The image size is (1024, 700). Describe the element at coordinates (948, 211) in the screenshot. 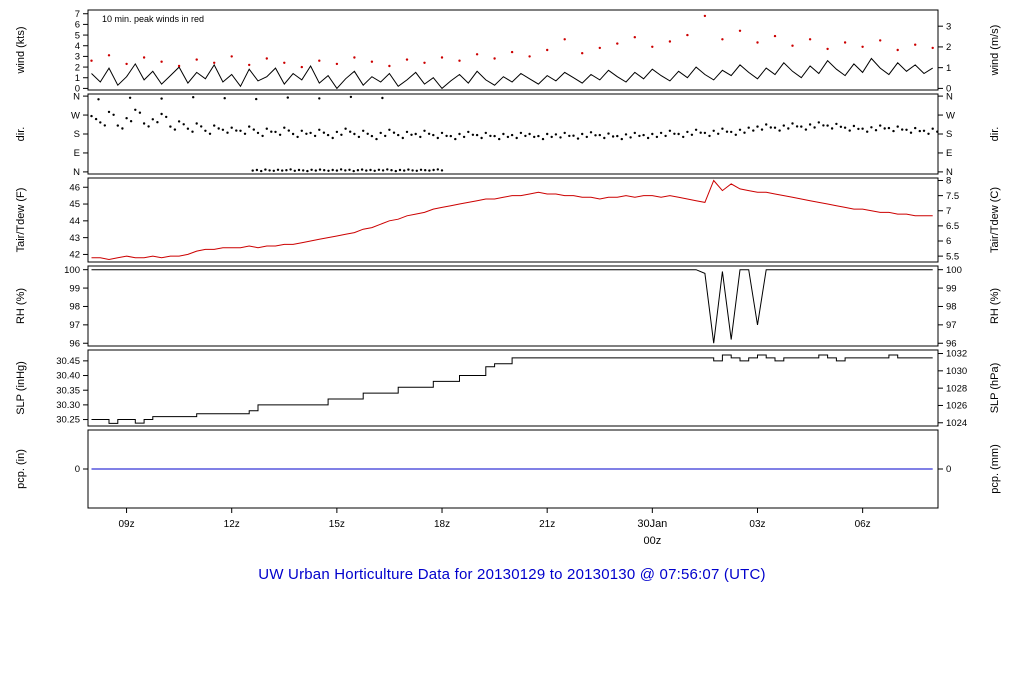

I see `ytick-right-temperature: 7` at that location.